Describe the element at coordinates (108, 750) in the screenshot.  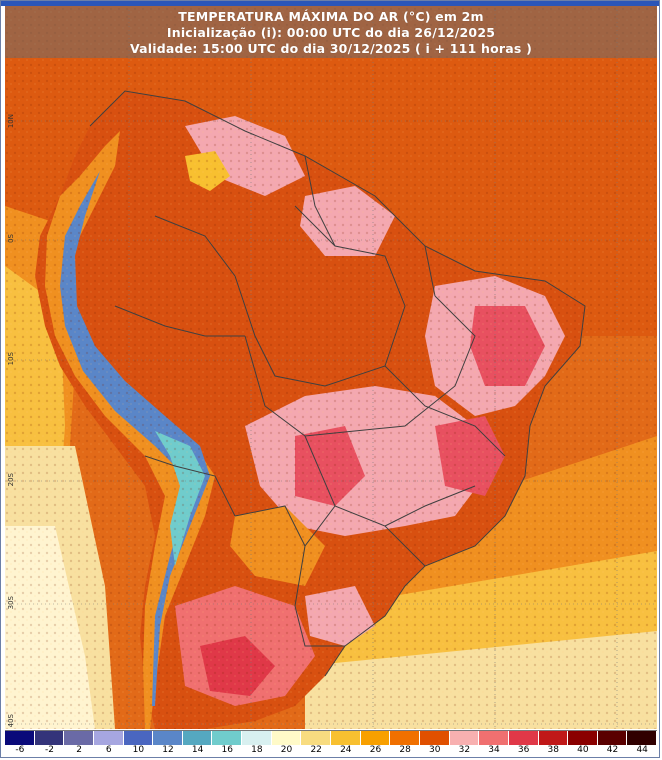
I see `legend-tick-label: 6` at that location.